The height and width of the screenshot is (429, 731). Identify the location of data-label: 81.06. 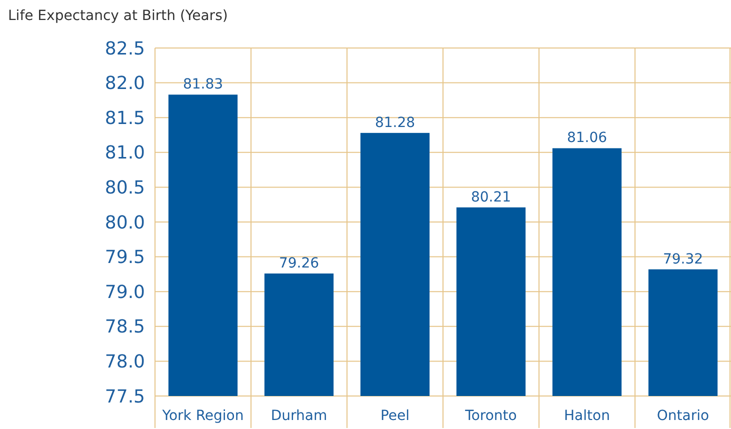
(587, 138).